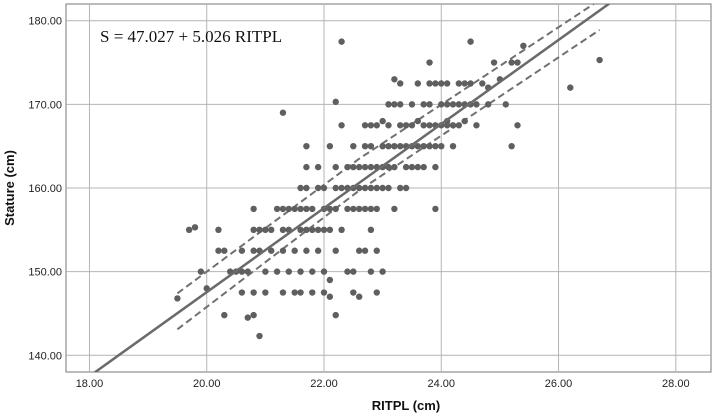 This screenshot has height=416, width=714. I want to click on x-tick-labels: 18.00 20.00 22.00 24.00 26.00 28.00, so click(383, 384).